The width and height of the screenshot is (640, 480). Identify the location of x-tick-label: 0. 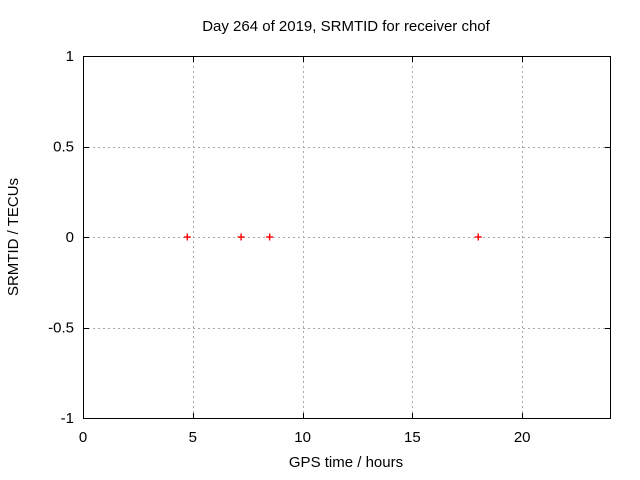
(83, 437).